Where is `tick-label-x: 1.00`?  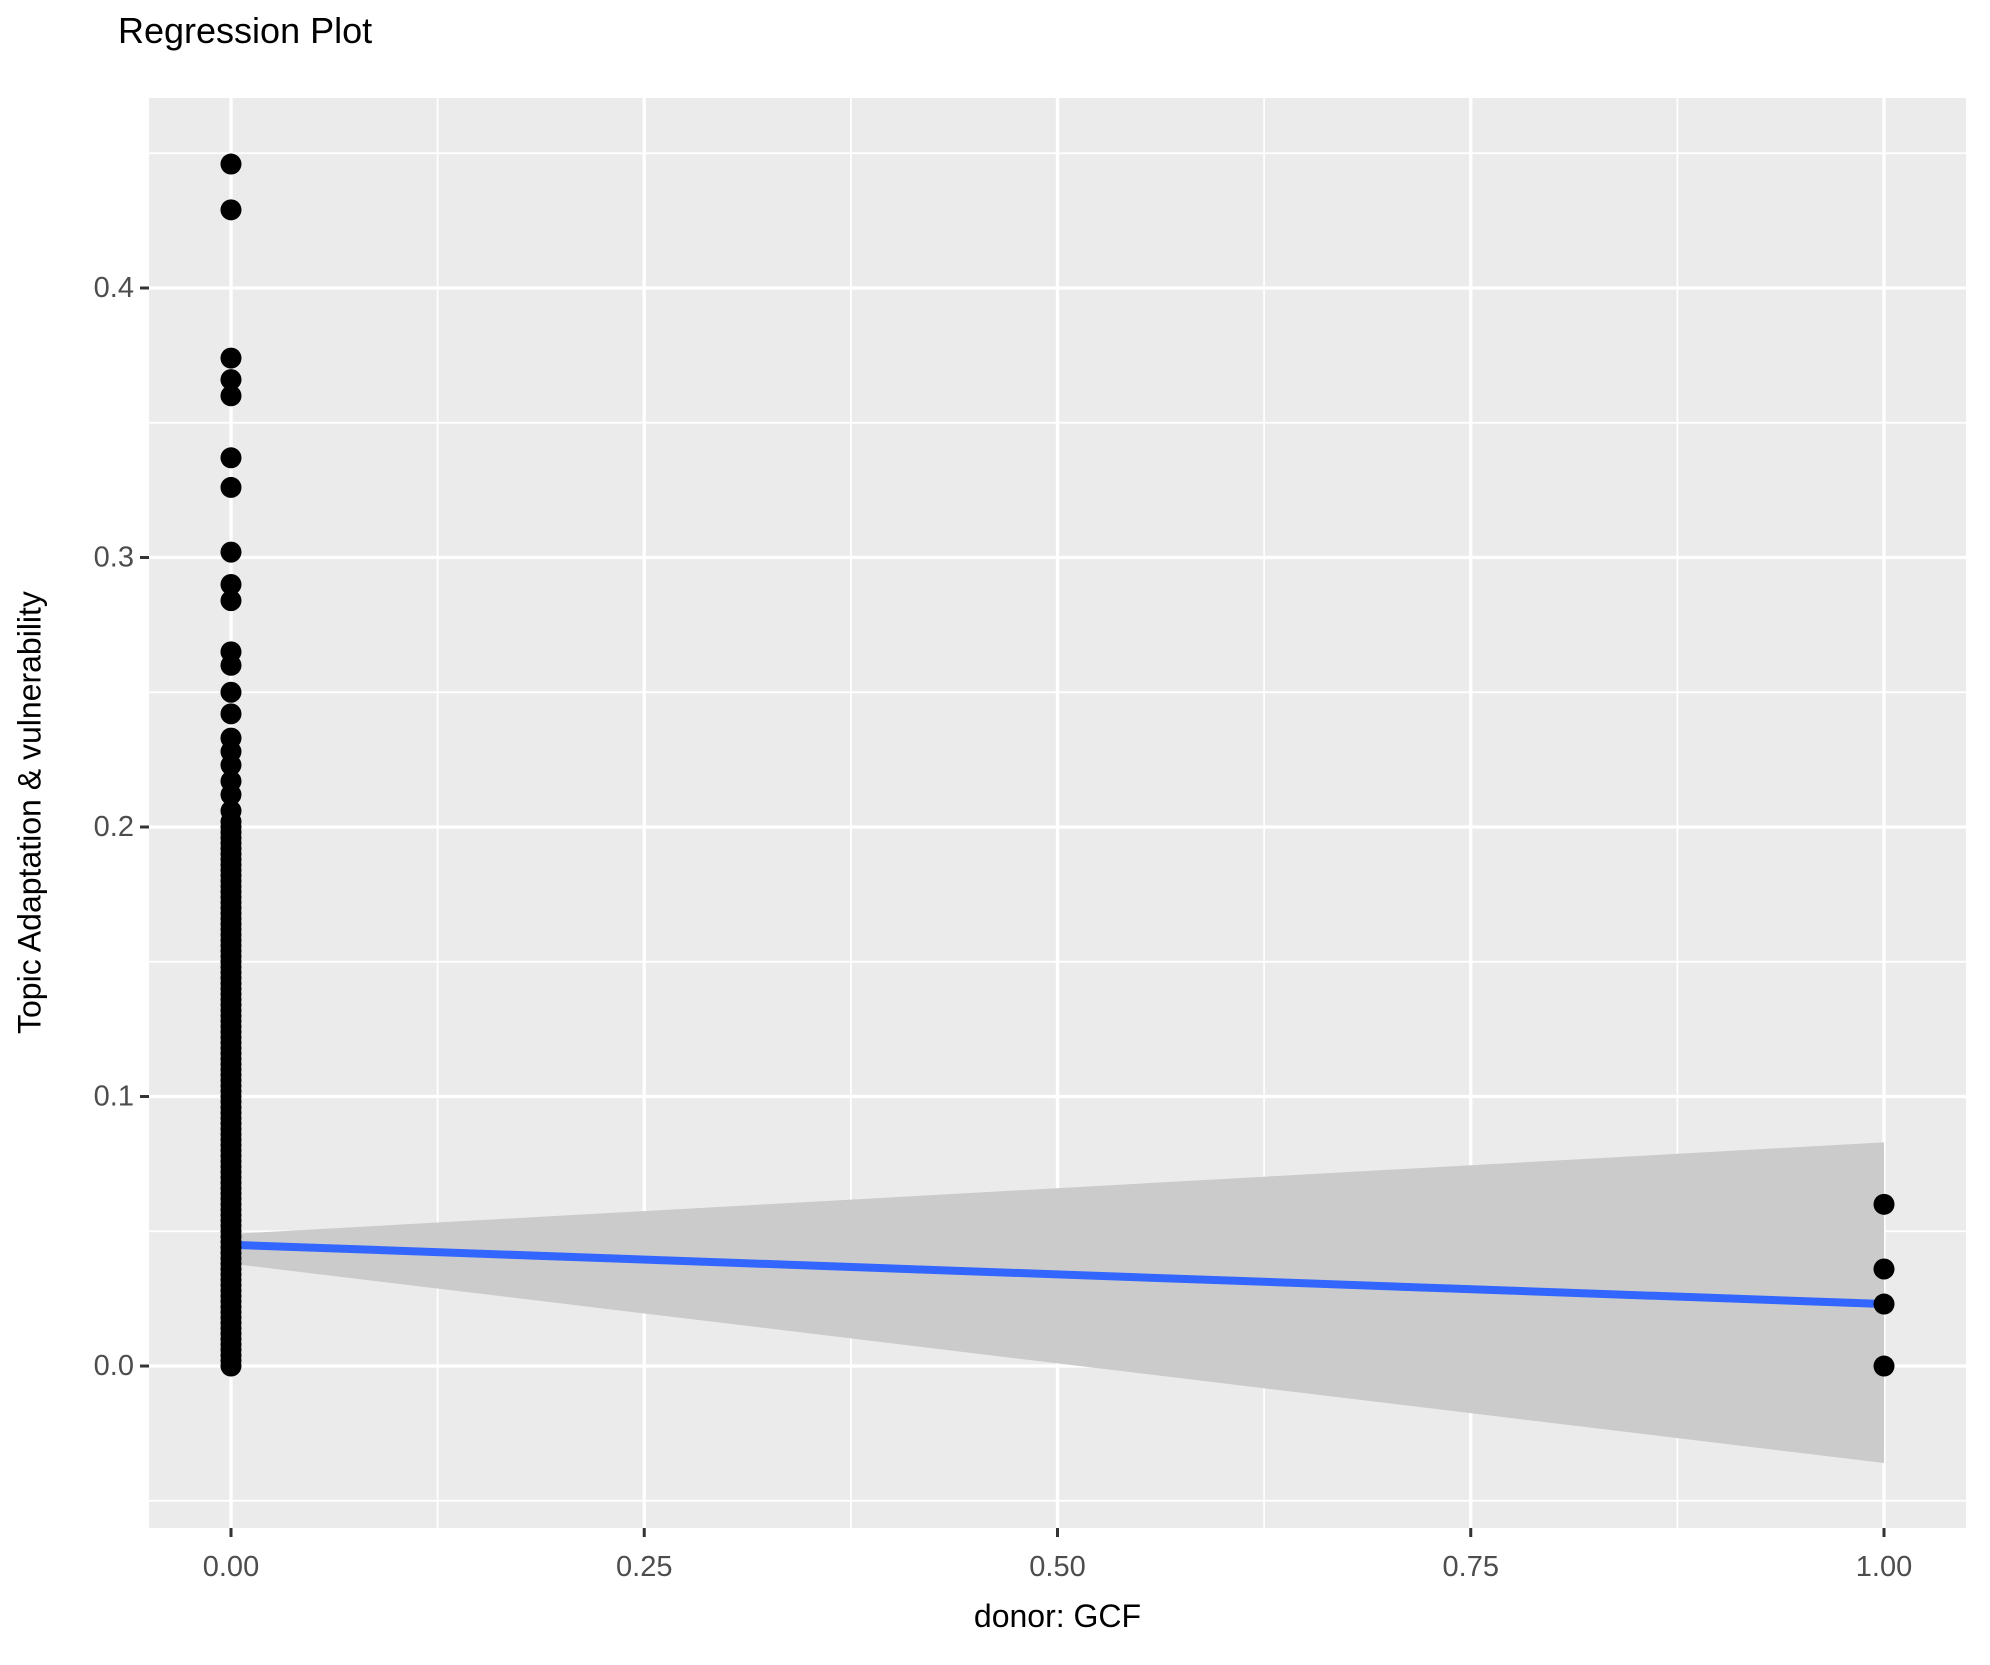
tick-label-x: 1.00 is located at coordinates (1884, 1567).